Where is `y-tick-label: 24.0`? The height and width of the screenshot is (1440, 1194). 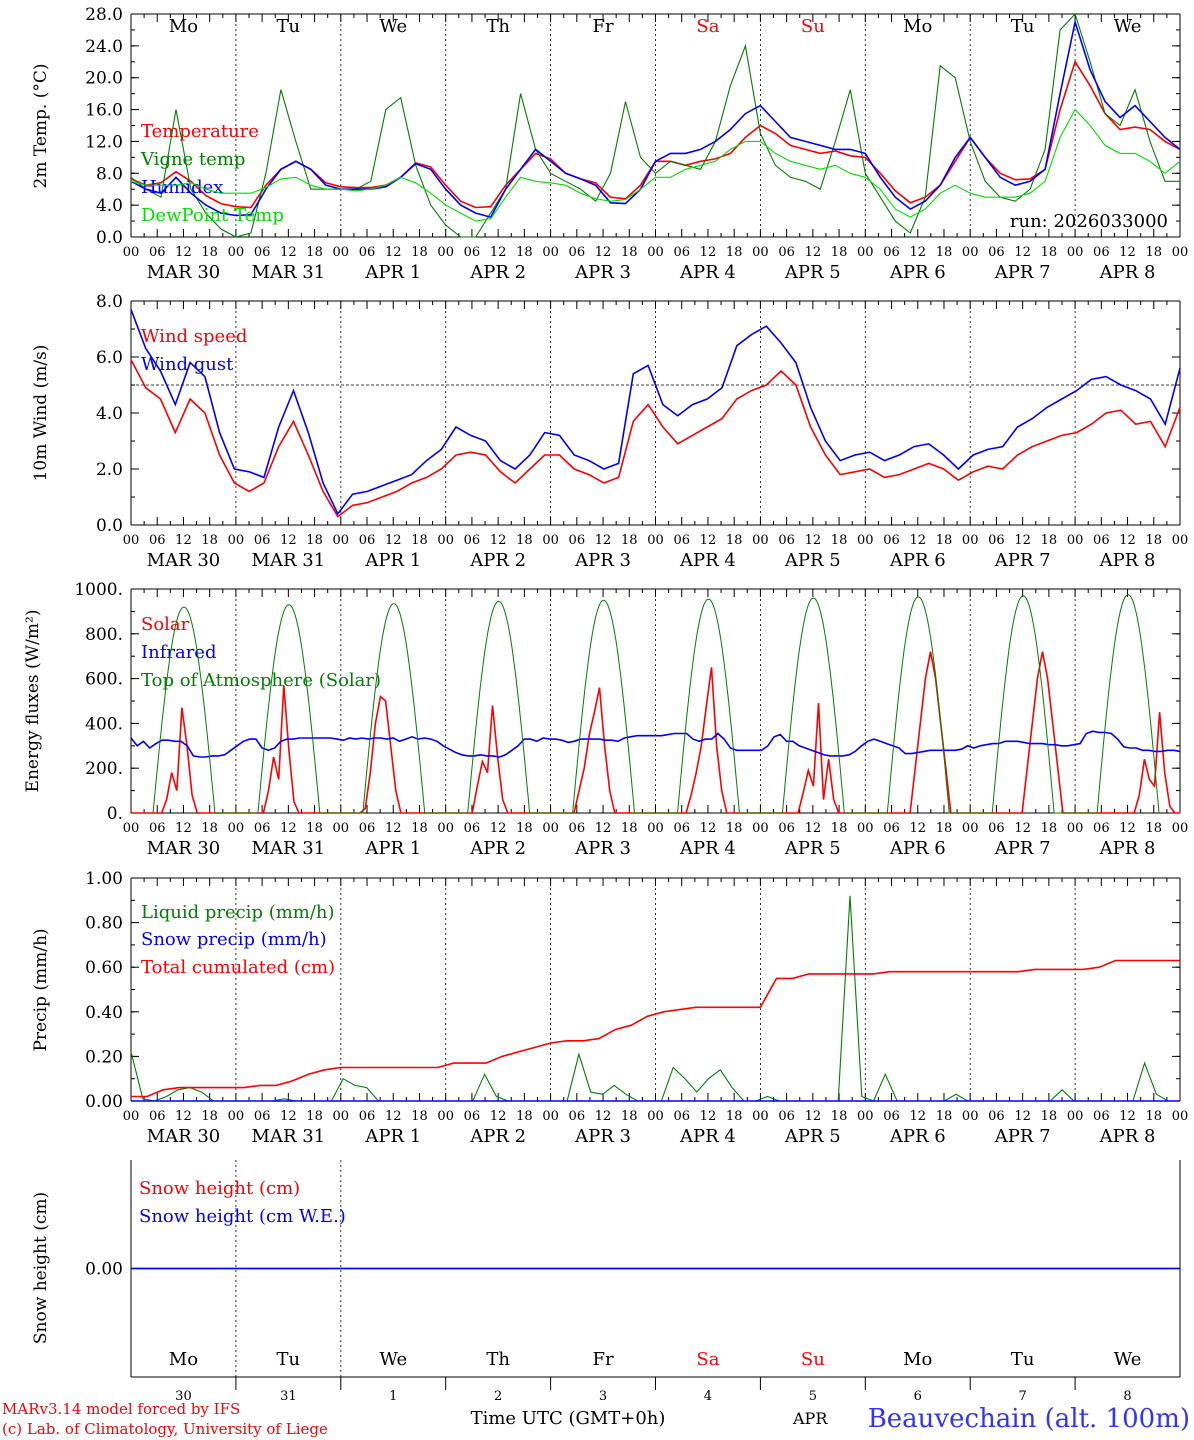
y-tick-label: 24.0 is located at coordinates (104, 47).